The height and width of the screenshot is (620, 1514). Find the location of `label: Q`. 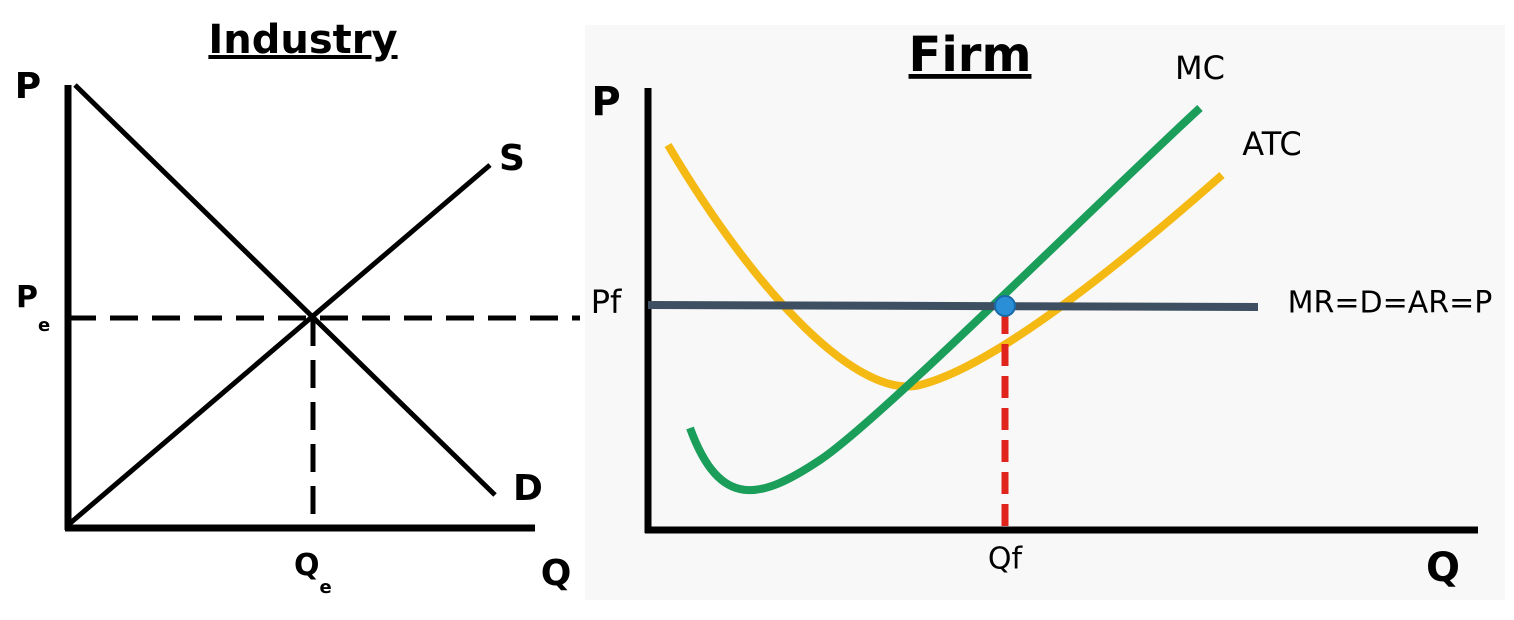

label: Q is located at coordinates (307, 565).